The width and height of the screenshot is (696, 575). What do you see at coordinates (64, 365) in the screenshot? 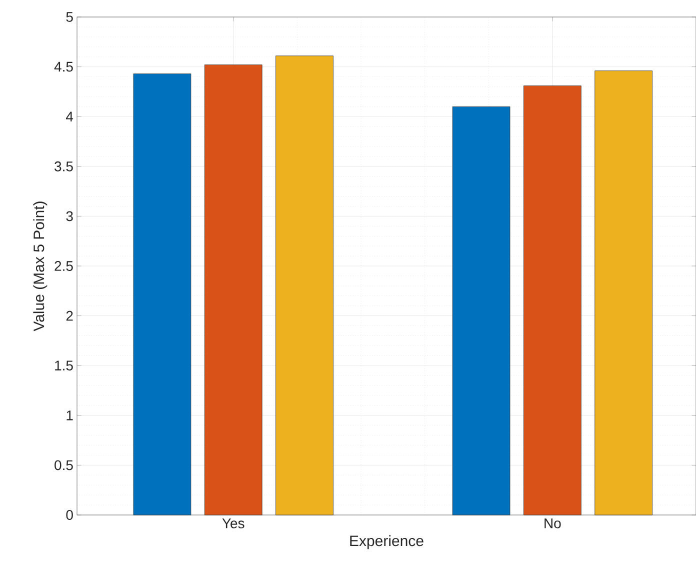
I see `y-tick-label: 1.5` at bounding box center [64, 365].